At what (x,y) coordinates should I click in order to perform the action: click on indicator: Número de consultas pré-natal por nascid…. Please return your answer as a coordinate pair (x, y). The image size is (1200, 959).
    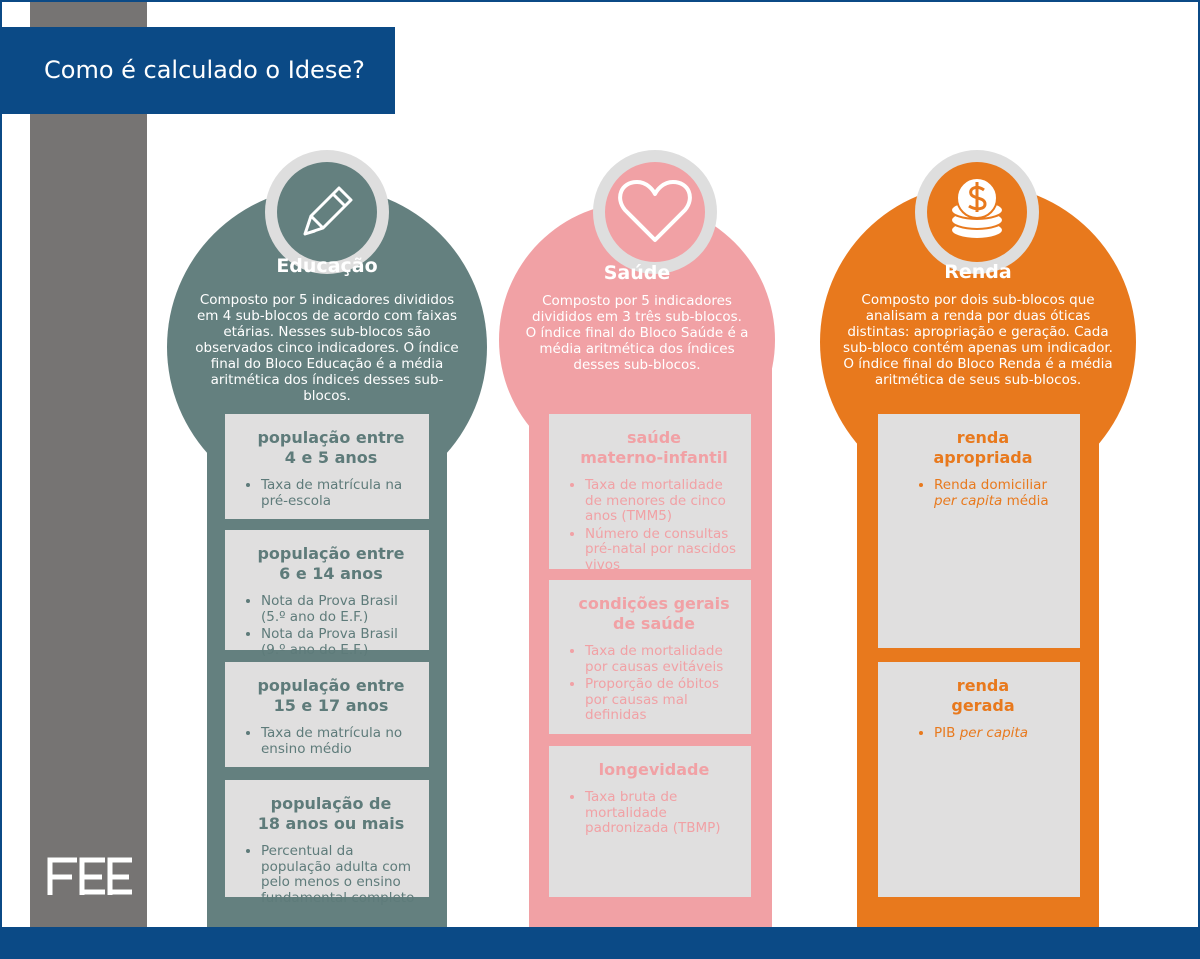
    Looking at the image, I should click on (663, 550).